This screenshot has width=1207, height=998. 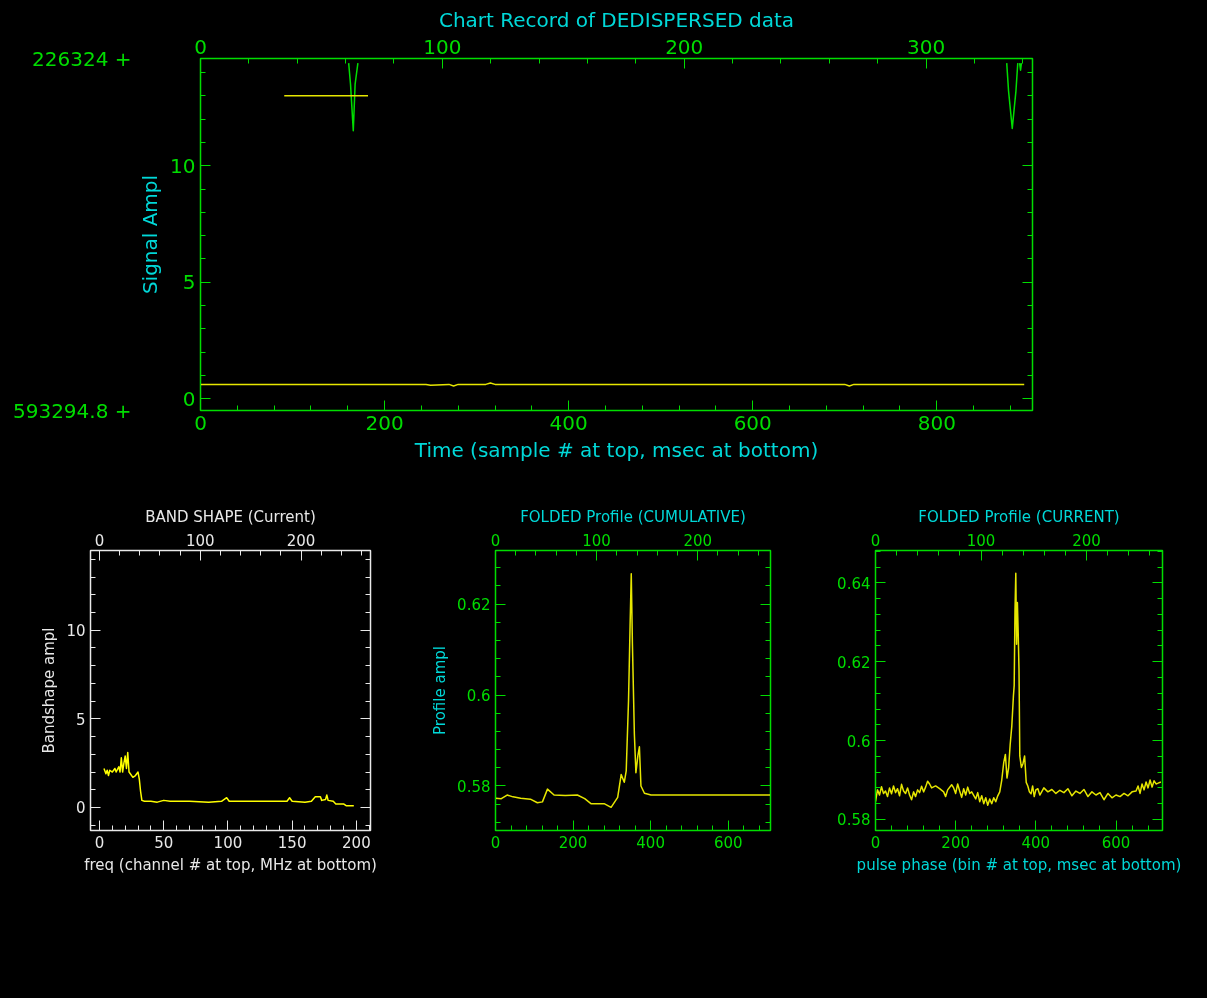 I want to click on chart-title: FOLDED Profile (CUMULATIVE), so click(x=633, y=516).